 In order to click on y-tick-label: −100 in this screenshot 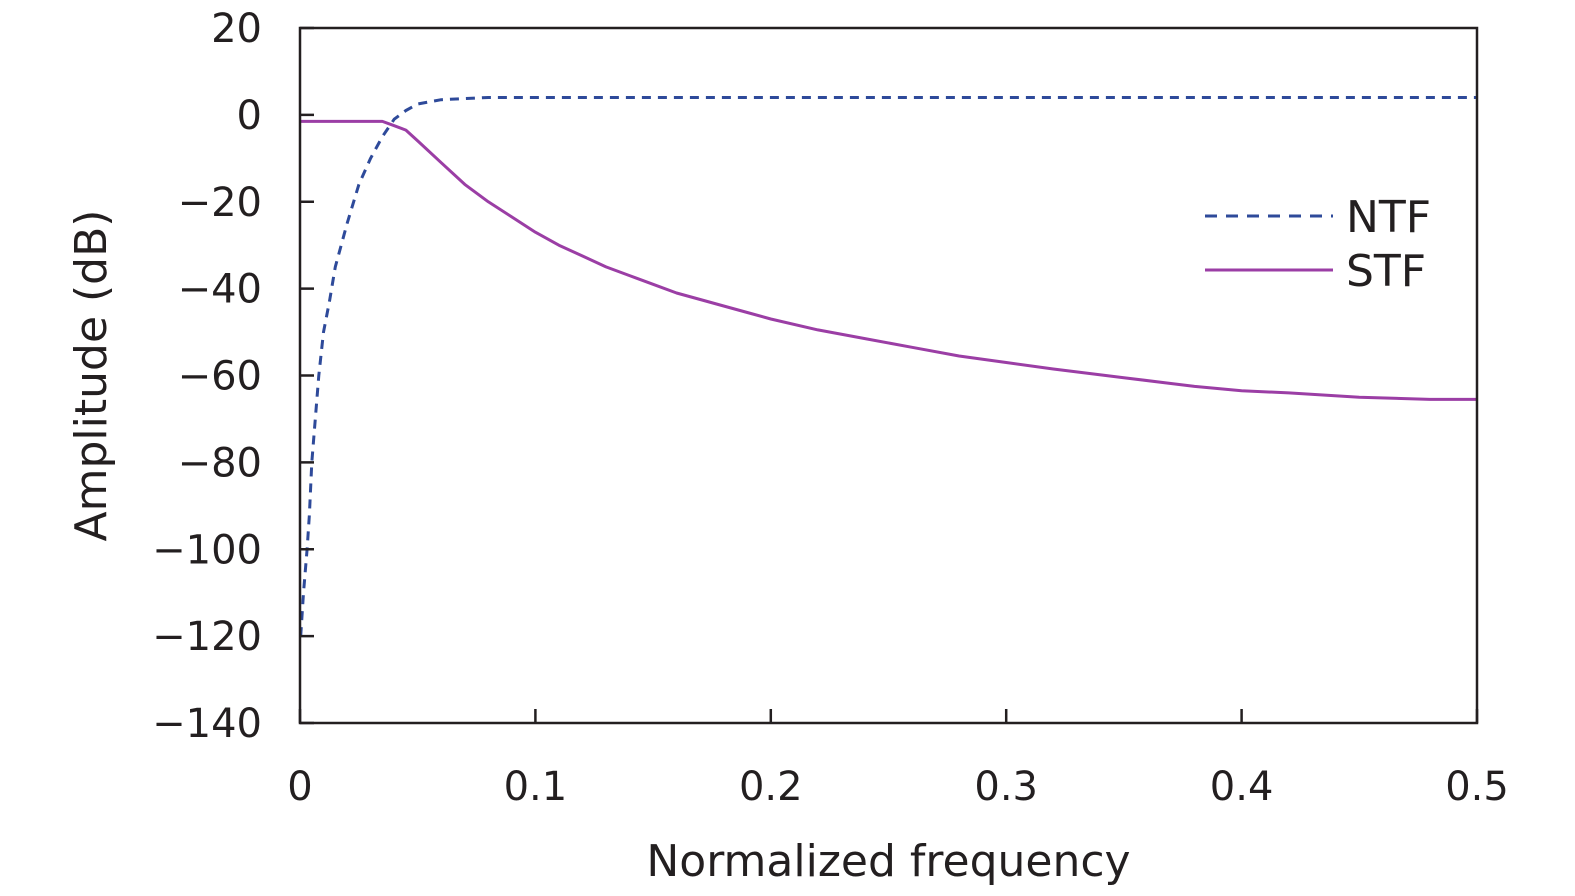, I will do `click(207, 550)`.